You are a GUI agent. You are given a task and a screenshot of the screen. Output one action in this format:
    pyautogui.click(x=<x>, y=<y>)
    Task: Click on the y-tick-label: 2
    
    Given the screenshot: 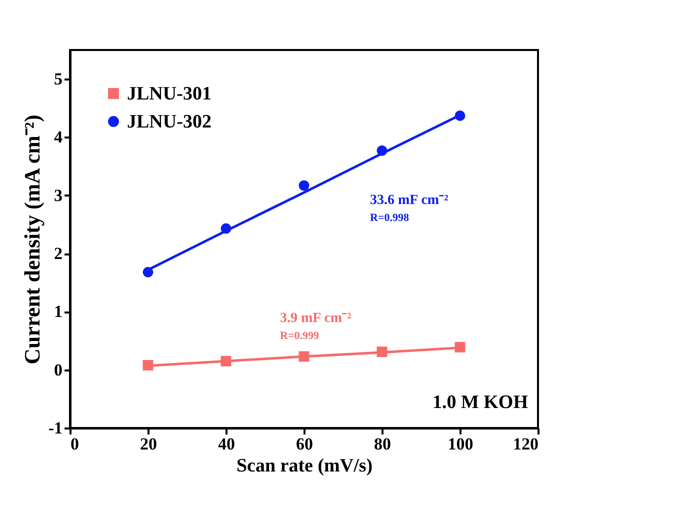 What is the action you would take?
    pyautogui.click(x=58, y=254)
    